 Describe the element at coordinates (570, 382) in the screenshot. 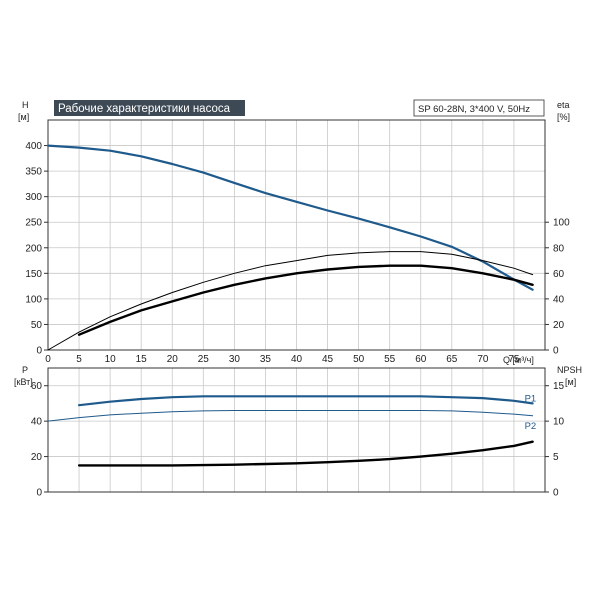

I see `lower-y-right-unit: [м]` at that location.